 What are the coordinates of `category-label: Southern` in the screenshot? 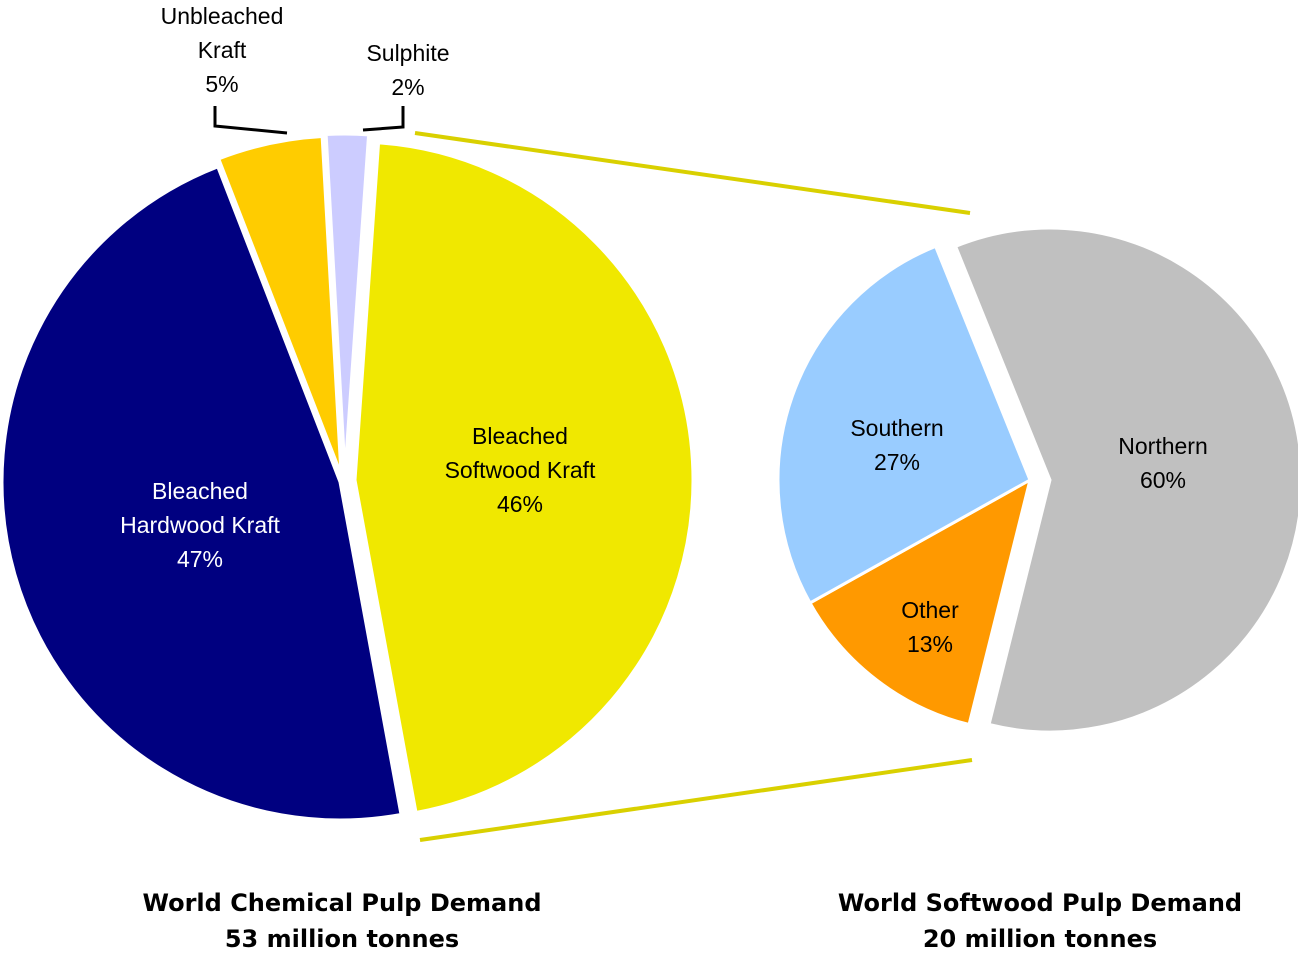 It's located at (897, 428).